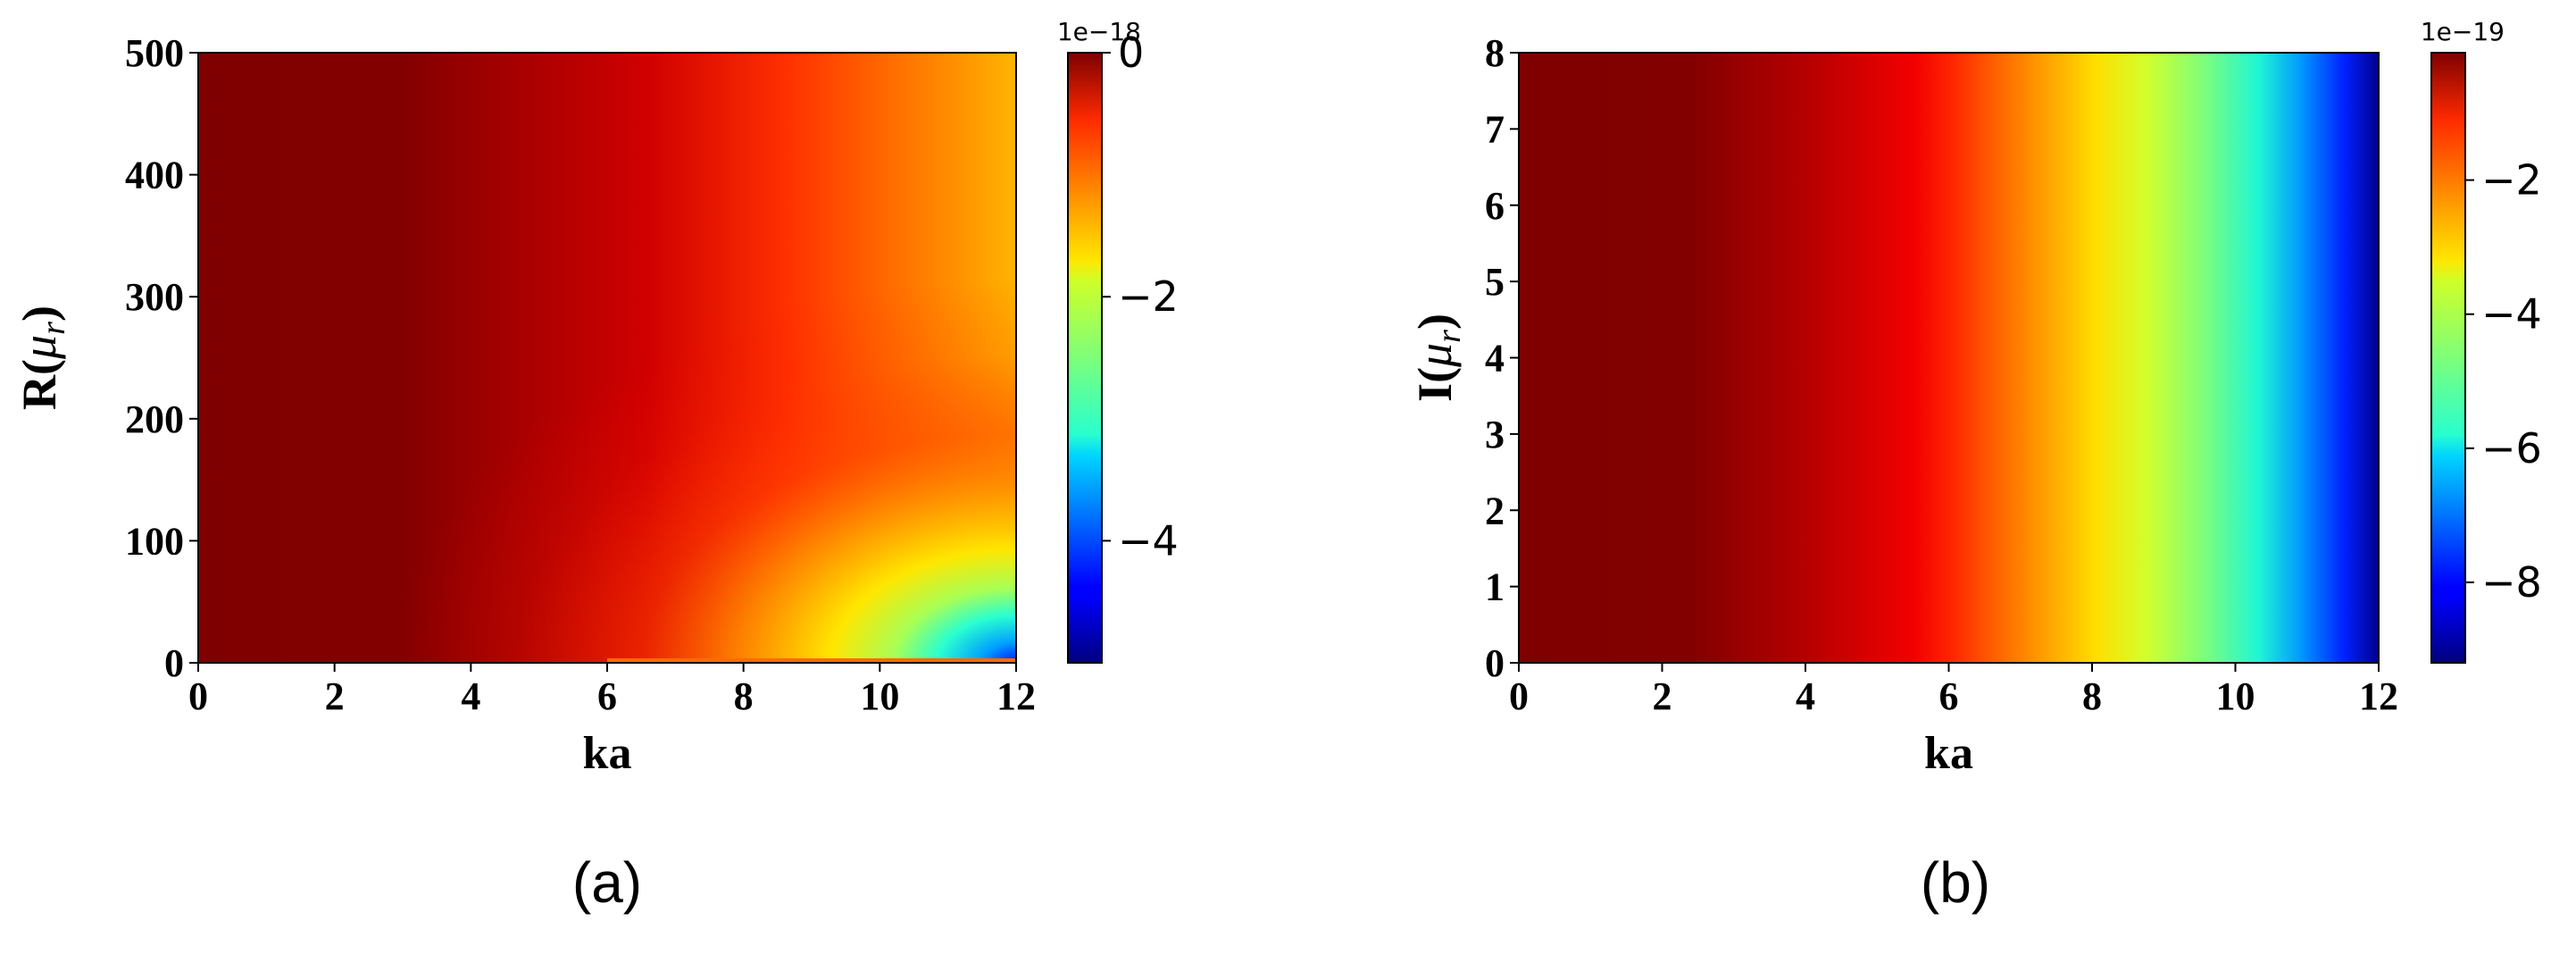  What do you see at coordinates (154, 541) in the screenshot?
I see `y-tick-label: 100` at bounding box center [154, 541].